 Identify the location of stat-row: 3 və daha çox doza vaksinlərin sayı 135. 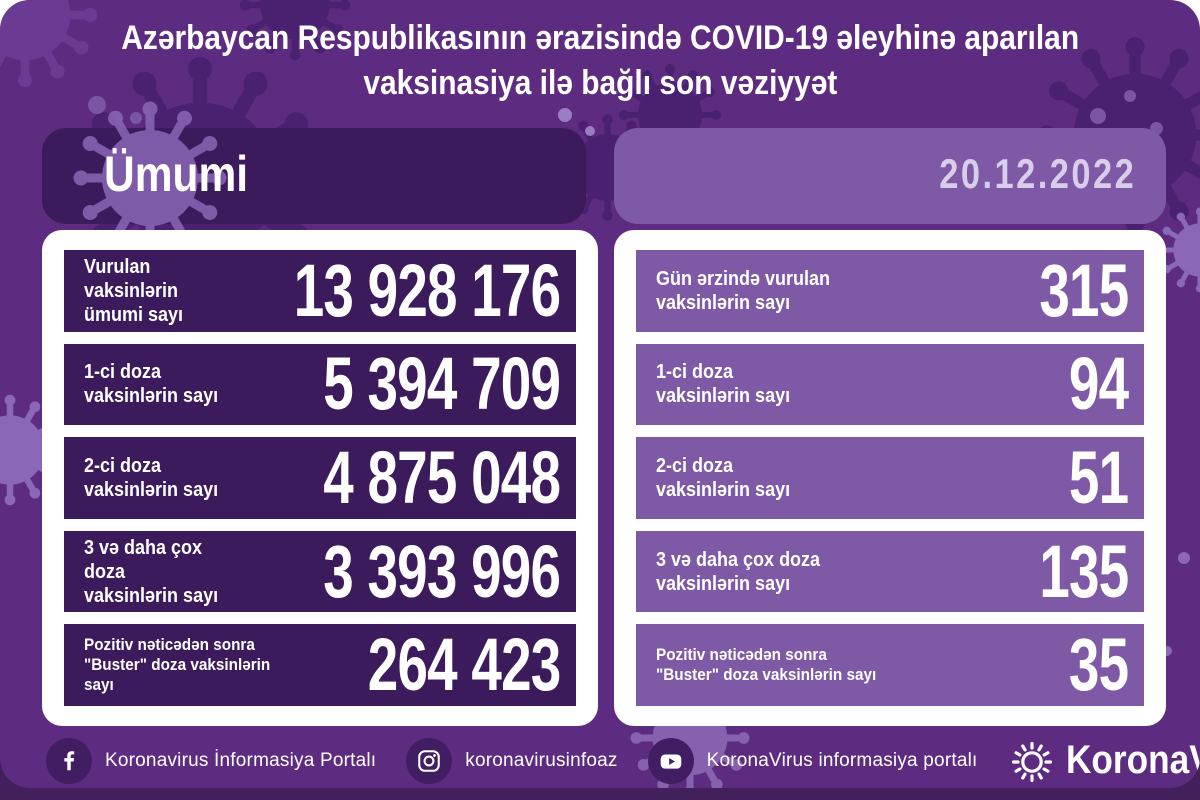
(890, 571).